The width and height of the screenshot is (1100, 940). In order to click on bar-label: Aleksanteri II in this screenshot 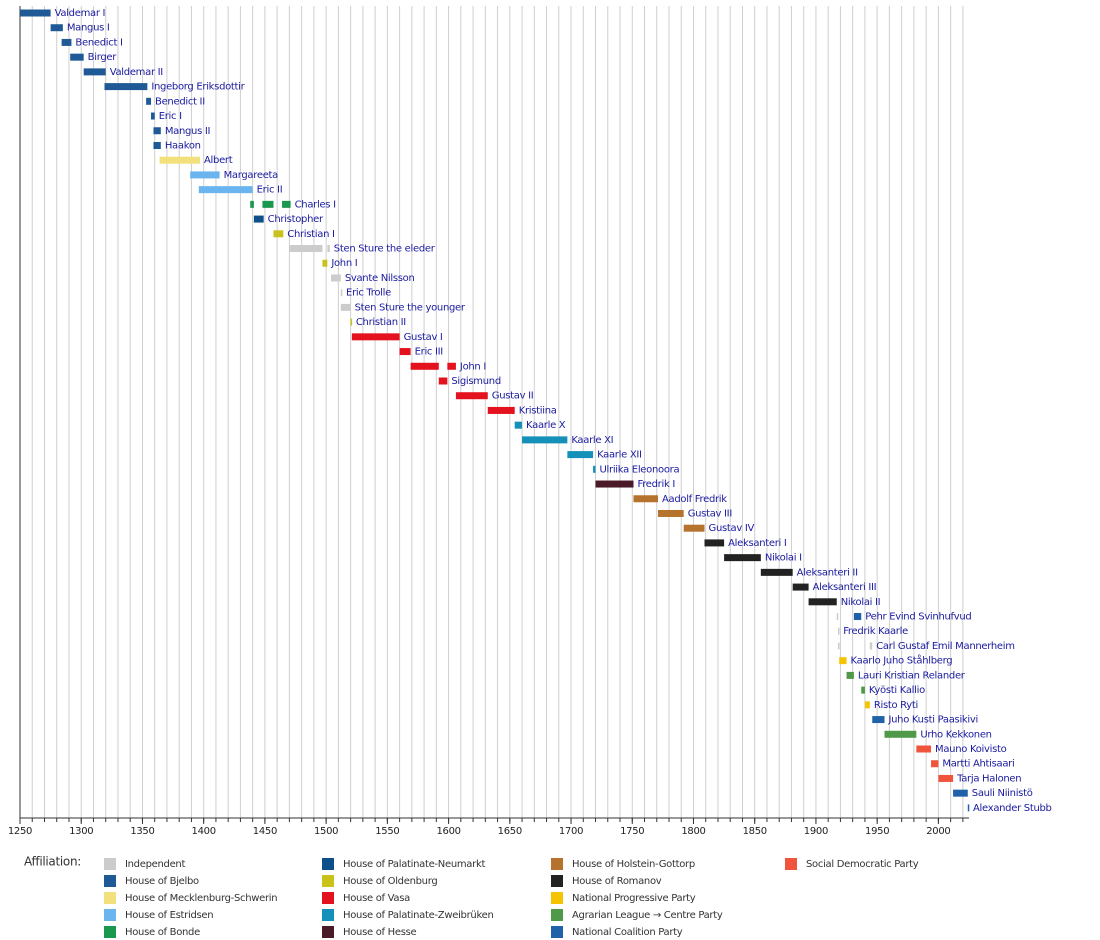, I will do `click(827, 572)`.